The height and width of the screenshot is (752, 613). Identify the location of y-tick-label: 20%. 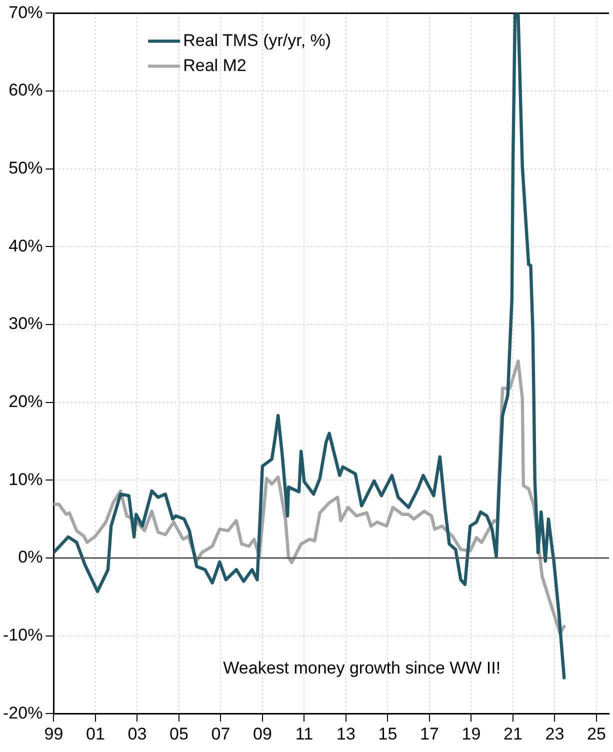
(25, 401).